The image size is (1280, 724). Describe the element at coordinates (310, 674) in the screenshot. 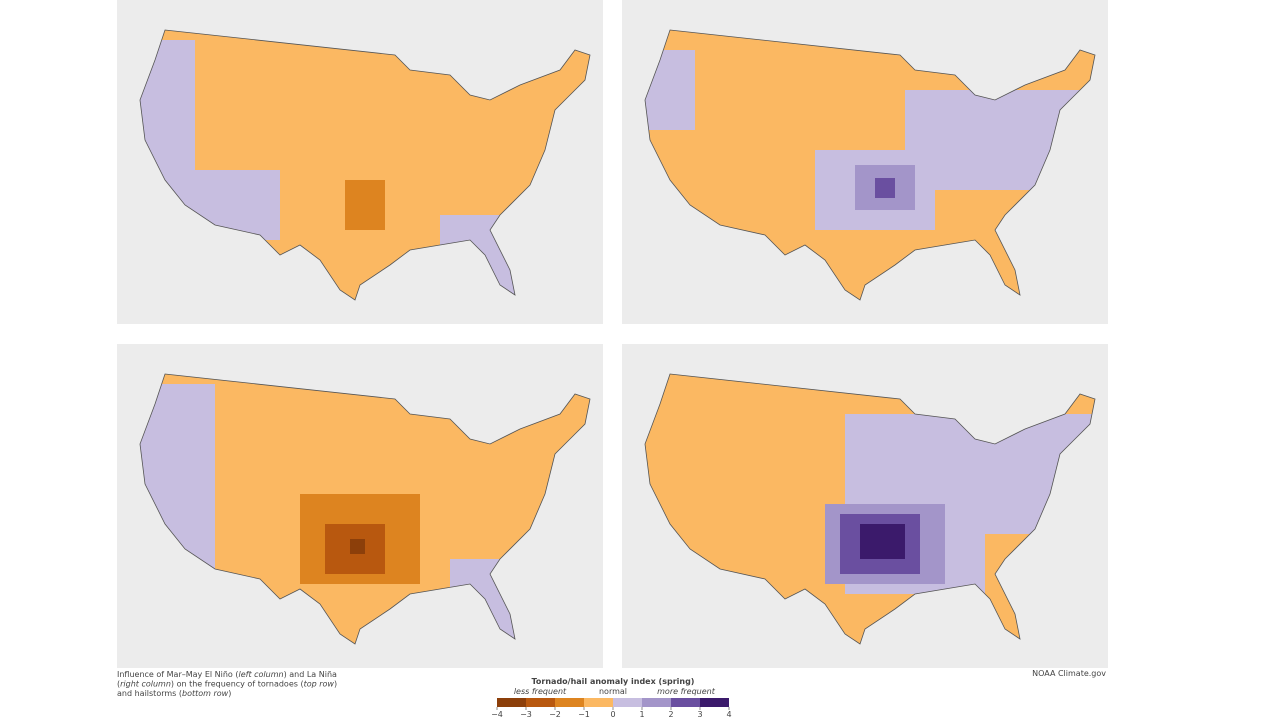

I see `caption-segment: ) and La Niña` at that location.